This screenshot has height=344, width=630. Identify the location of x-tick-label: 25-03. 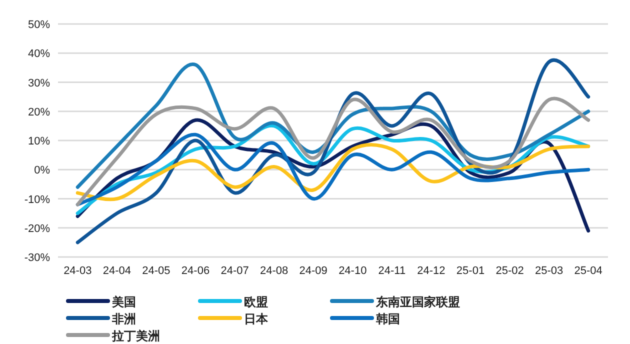
(549, 271).